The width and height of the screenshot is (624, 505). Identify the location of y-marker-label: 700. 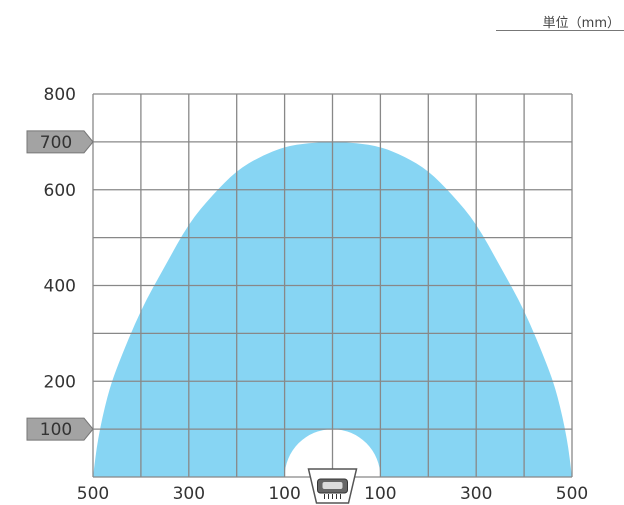
(56, 143).